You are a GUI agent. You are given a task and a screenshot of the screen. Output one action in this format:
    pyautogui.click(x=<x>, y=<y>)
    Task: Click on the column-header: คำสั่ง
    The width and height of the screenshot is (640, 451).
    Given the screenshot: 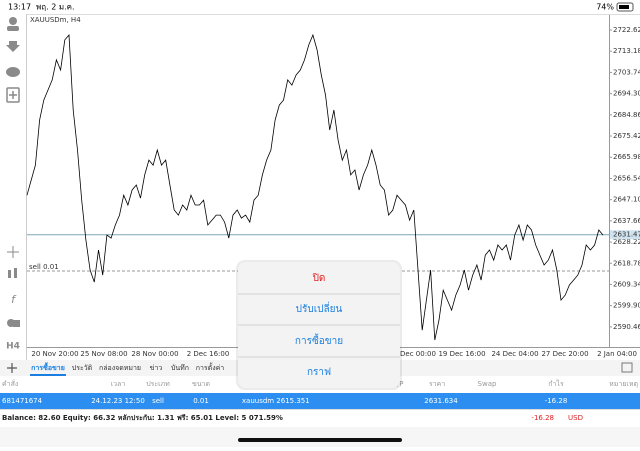 What is the action you would take?
    pyautogui.click(x=10, y=383)
    